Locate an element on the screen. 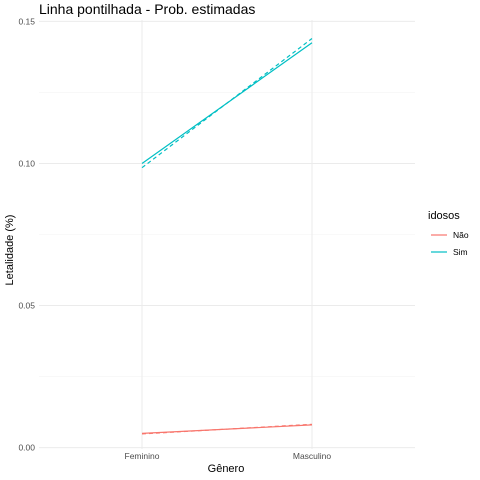  x-axis-title: Gênero is located at coordinates (226, 469).